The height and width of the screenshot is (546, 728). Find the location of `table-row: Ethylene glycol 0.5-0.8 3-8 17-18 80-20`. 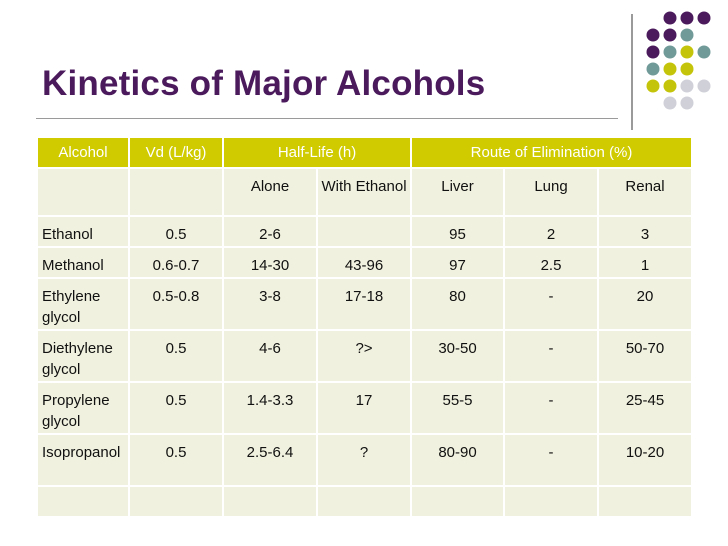

table-row: Ethylene glycol 0.5-0.8 3-8 17-18 80-20 is located at coordinates (365, 304).